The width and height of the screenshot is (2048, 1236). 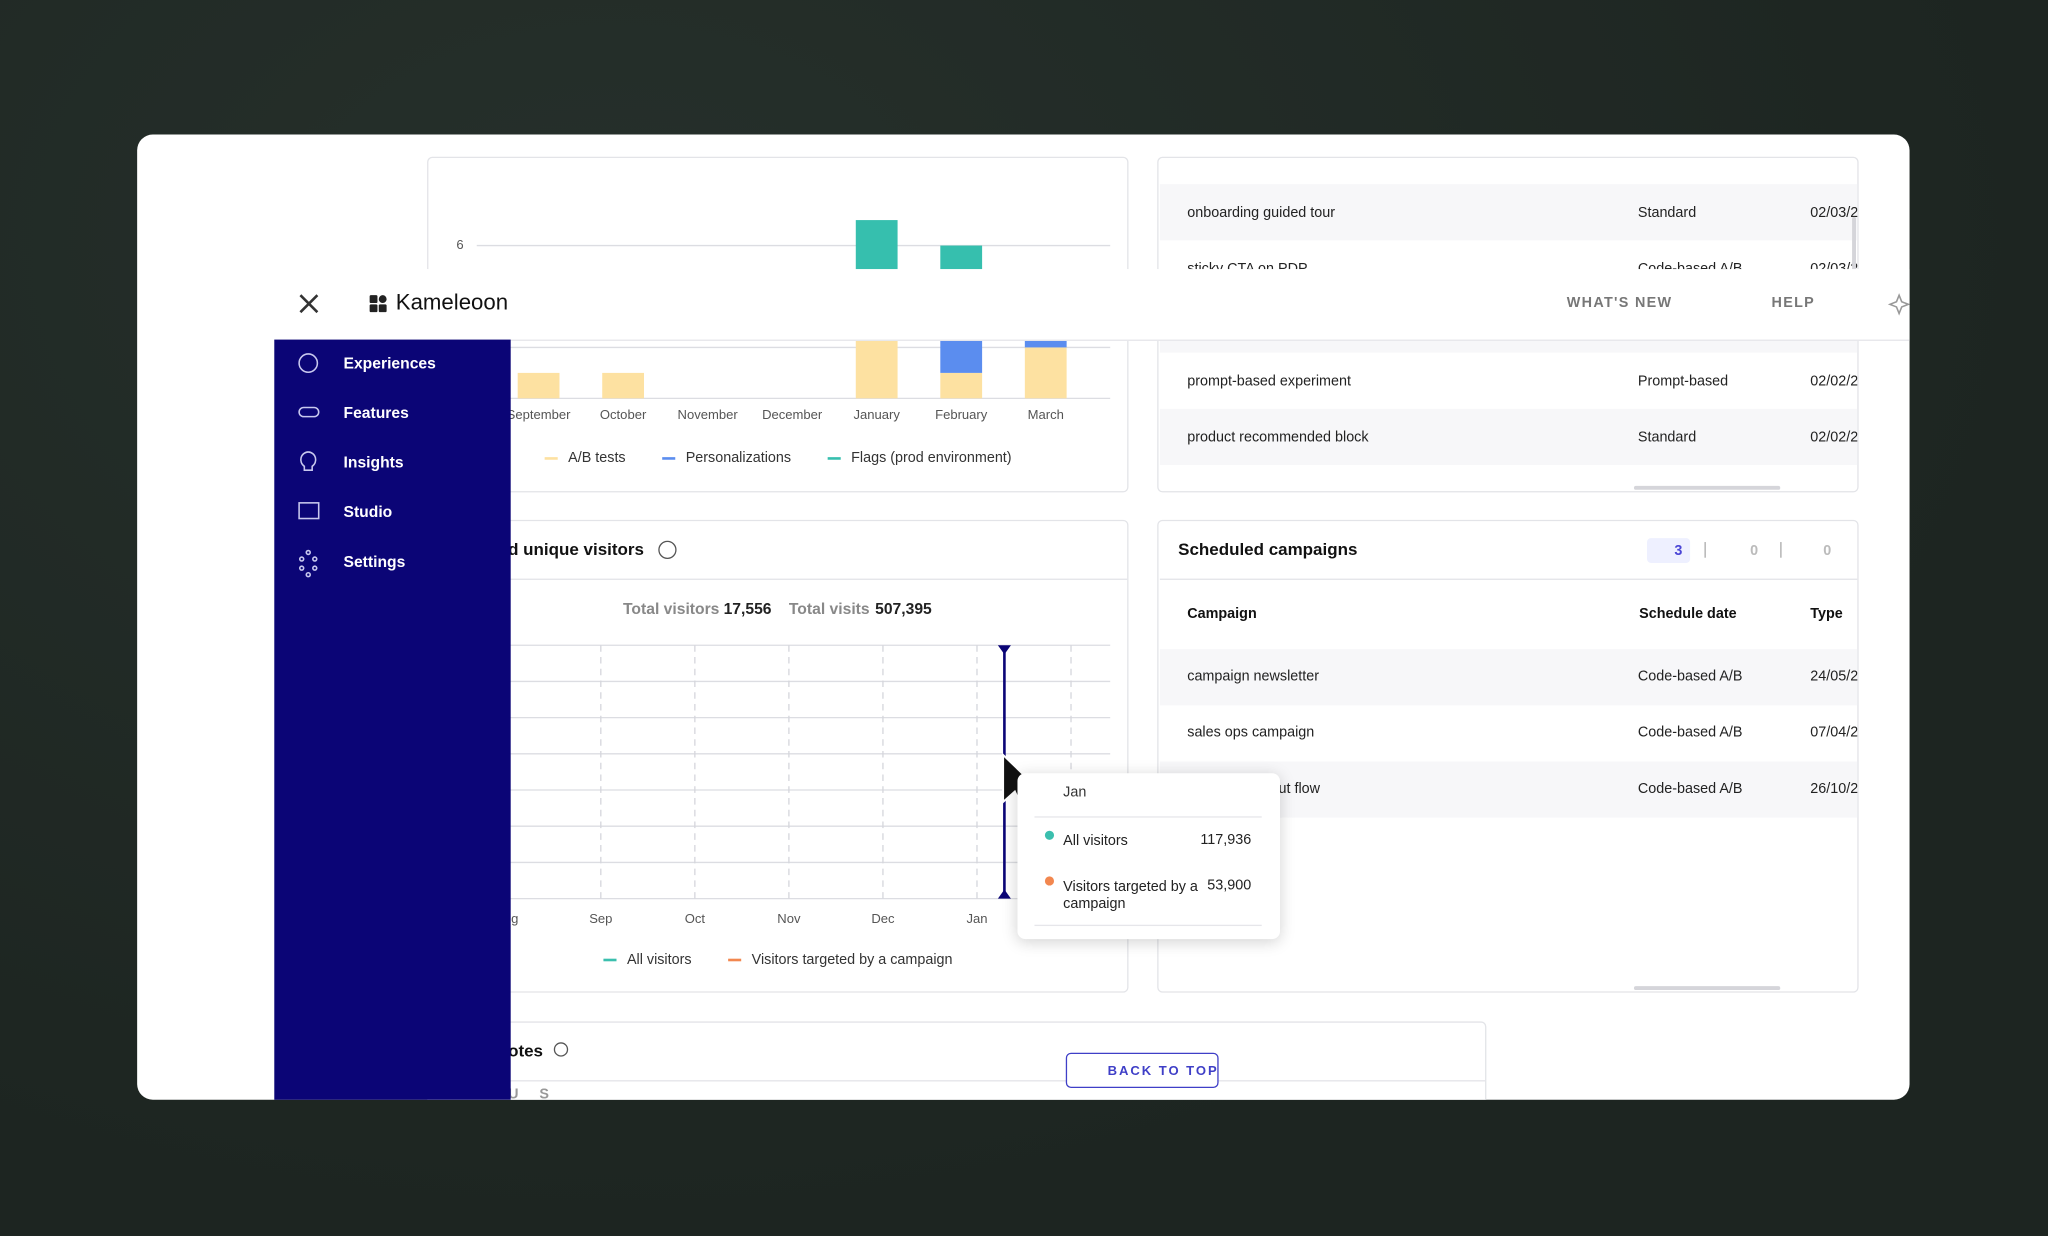 I want to click on table-cell: product recommended block, so click(x=1278, y=437).